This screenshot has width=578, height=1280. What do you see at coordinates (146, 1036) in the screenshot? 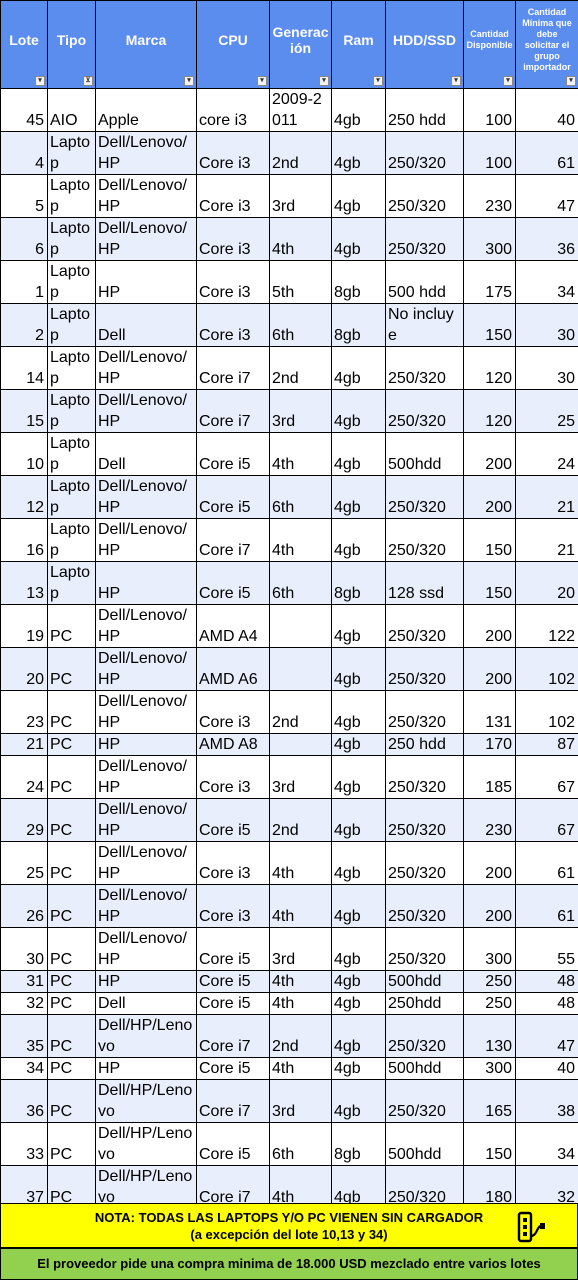
I see `cell-marca: Dell/HP/Lenovo` at bounding box center [146, 1036].